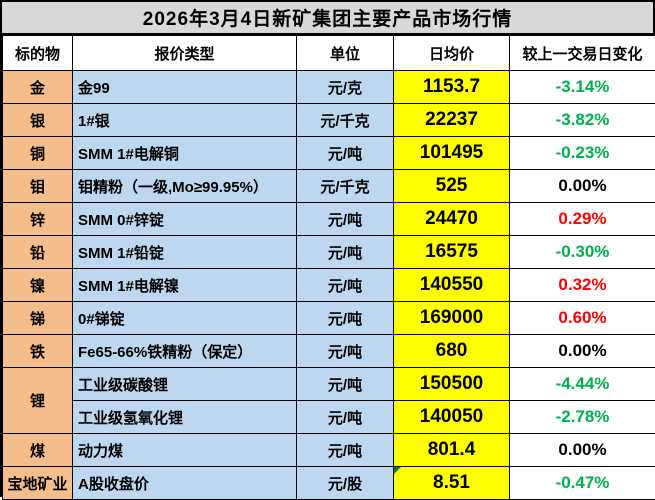 The image size is (655, 500). Describe the element at coordinates (38, 219) in the screenshot. I see `subject-cell: 锌` at that location.